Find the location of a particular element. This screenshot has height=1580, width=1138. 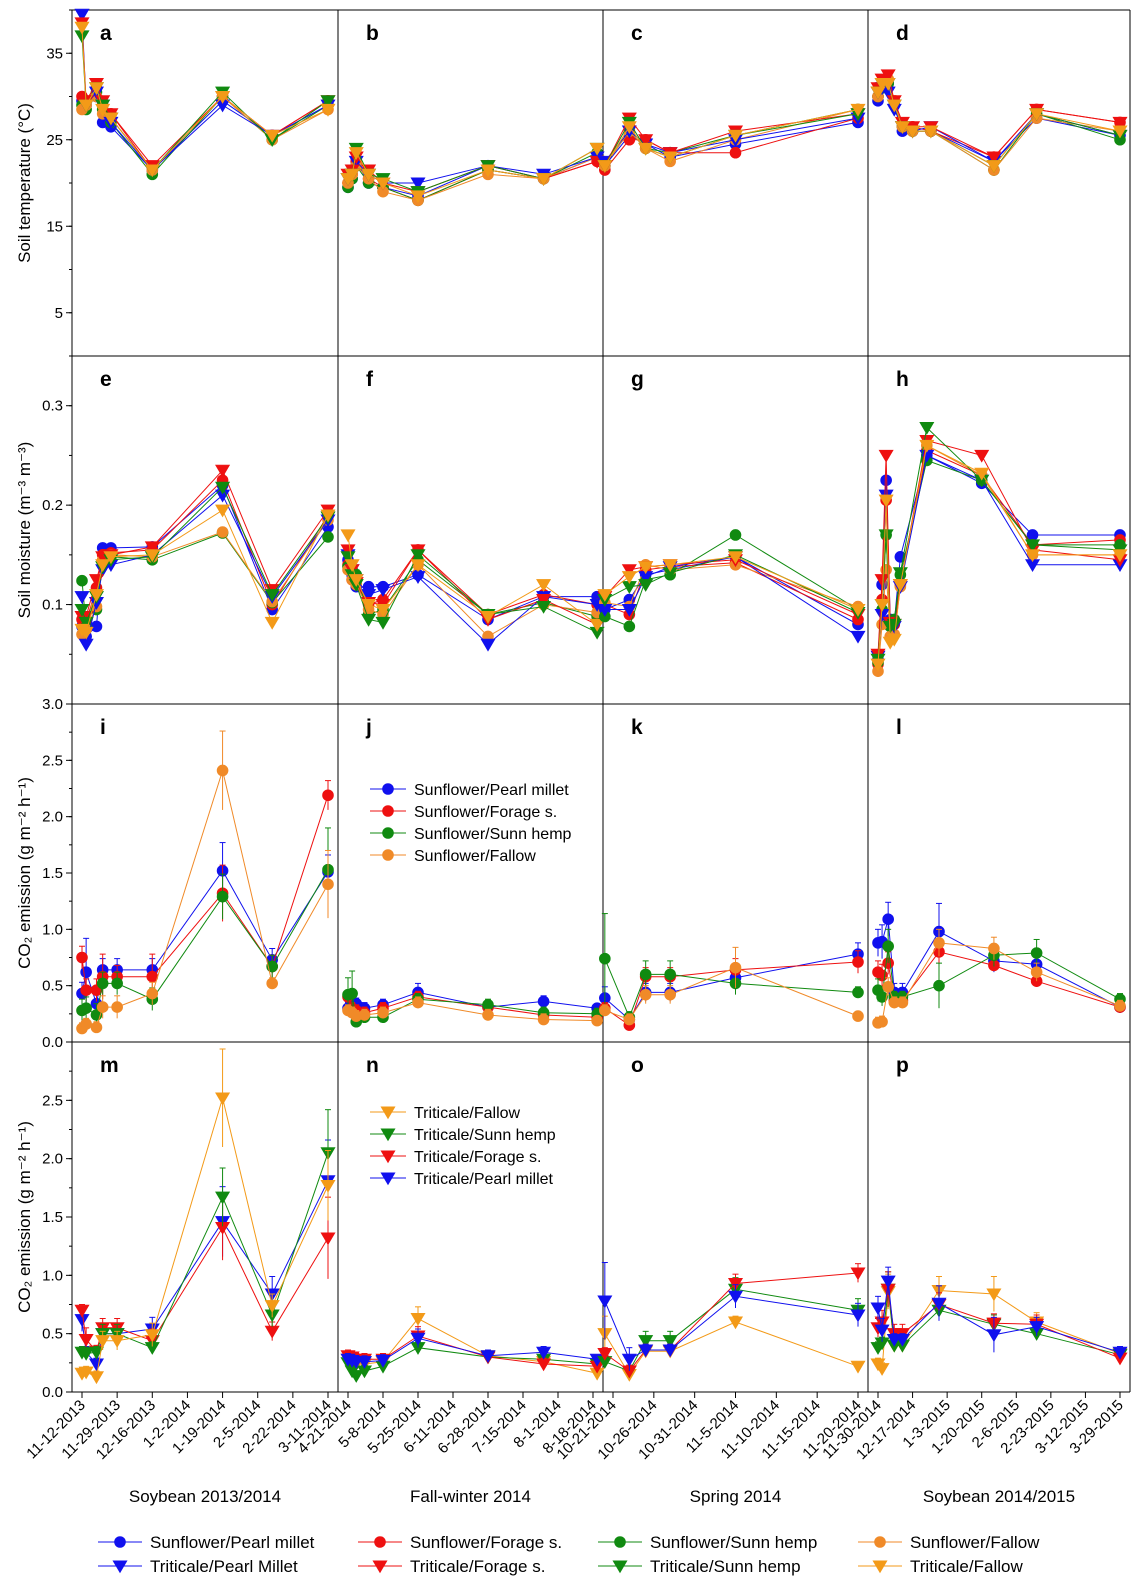

series-sunflower-sunn-hemp is located at coordinates (999, 968).